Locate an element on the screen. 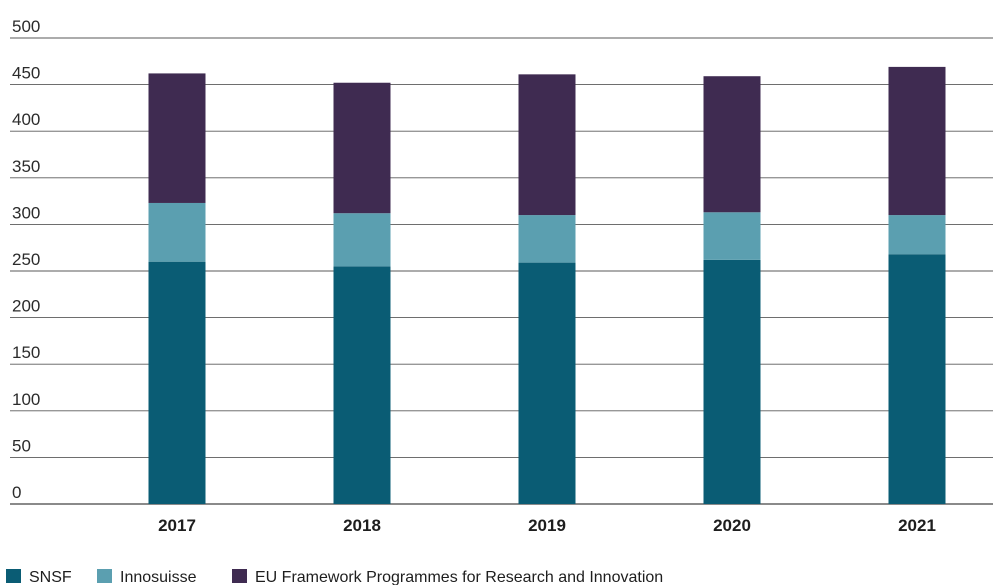  y-axis: 0 50 100 150 200 250 300 350 400 450 500 is located at coordinates (26, 259).